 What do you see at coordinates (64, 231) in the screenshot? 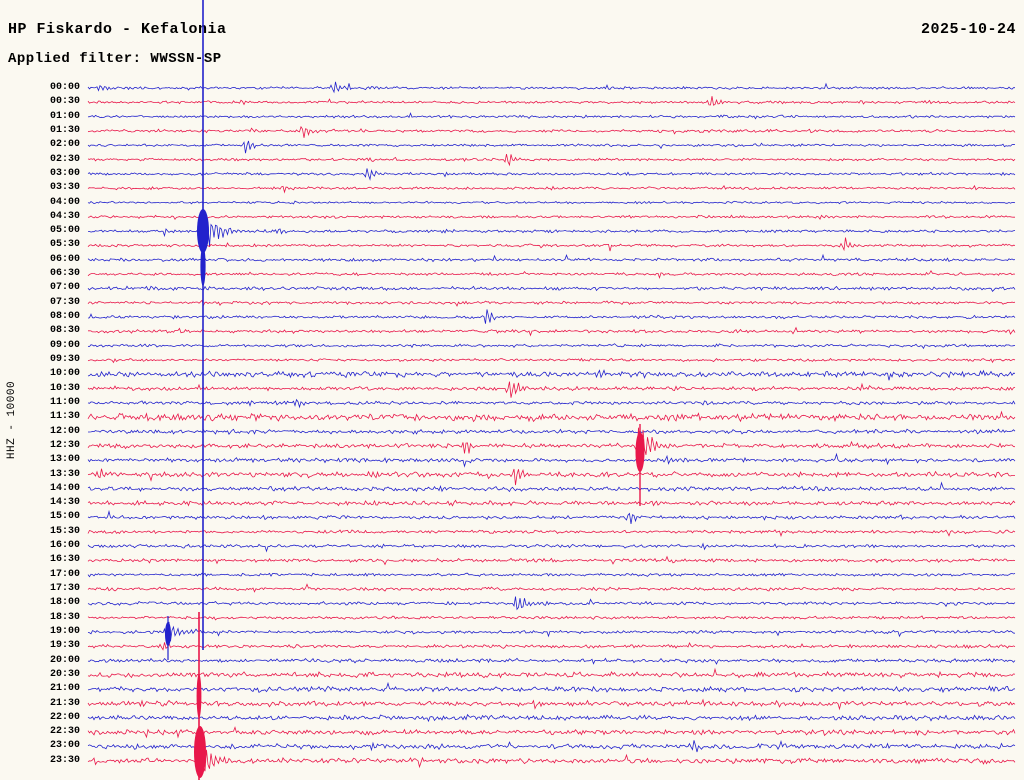
I see `time-label-05:00: 05:00` at bounding box center [64, 231].